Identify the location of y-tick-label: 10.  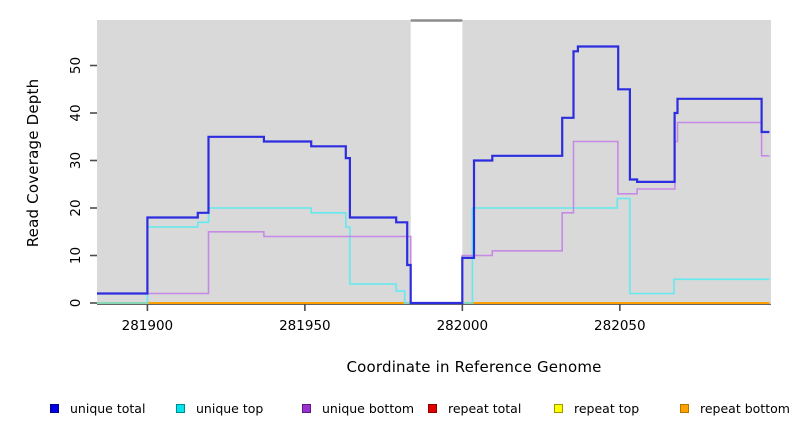
(76, 255).